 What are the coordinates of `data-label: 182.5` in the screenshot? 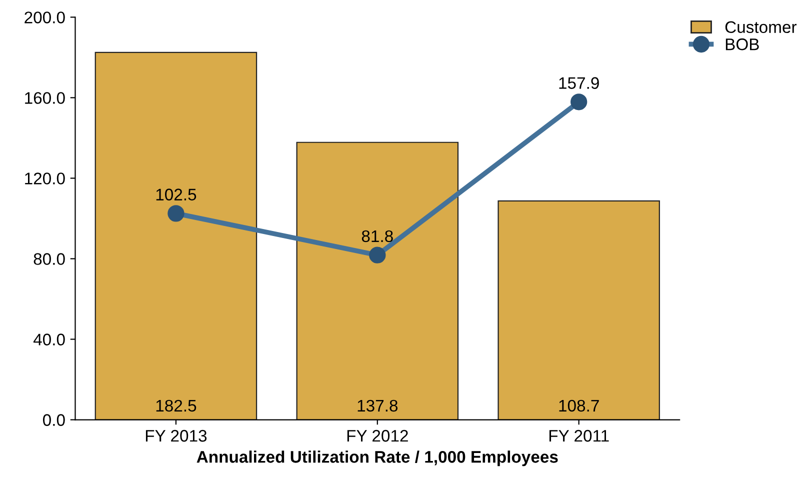 It's located at (176, 406).